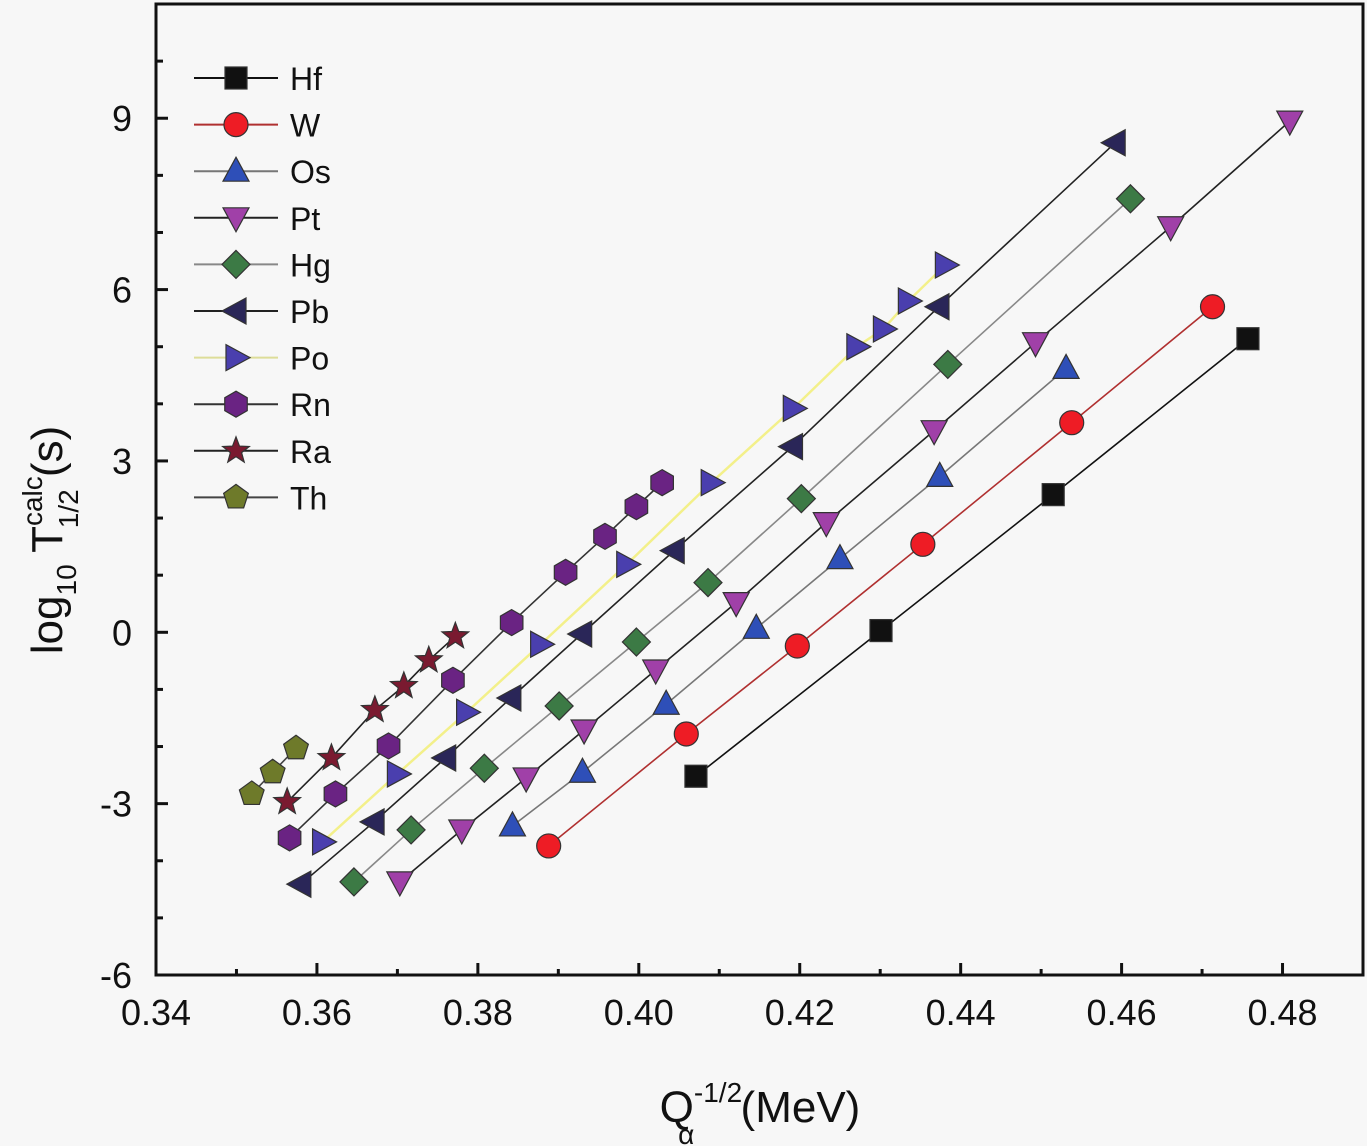 This screenshot has width=1367, height=1146. Describe the element at coordinates (1282, 1012) in the screenshot. I see `x-tick-label: 0.48` at that location.